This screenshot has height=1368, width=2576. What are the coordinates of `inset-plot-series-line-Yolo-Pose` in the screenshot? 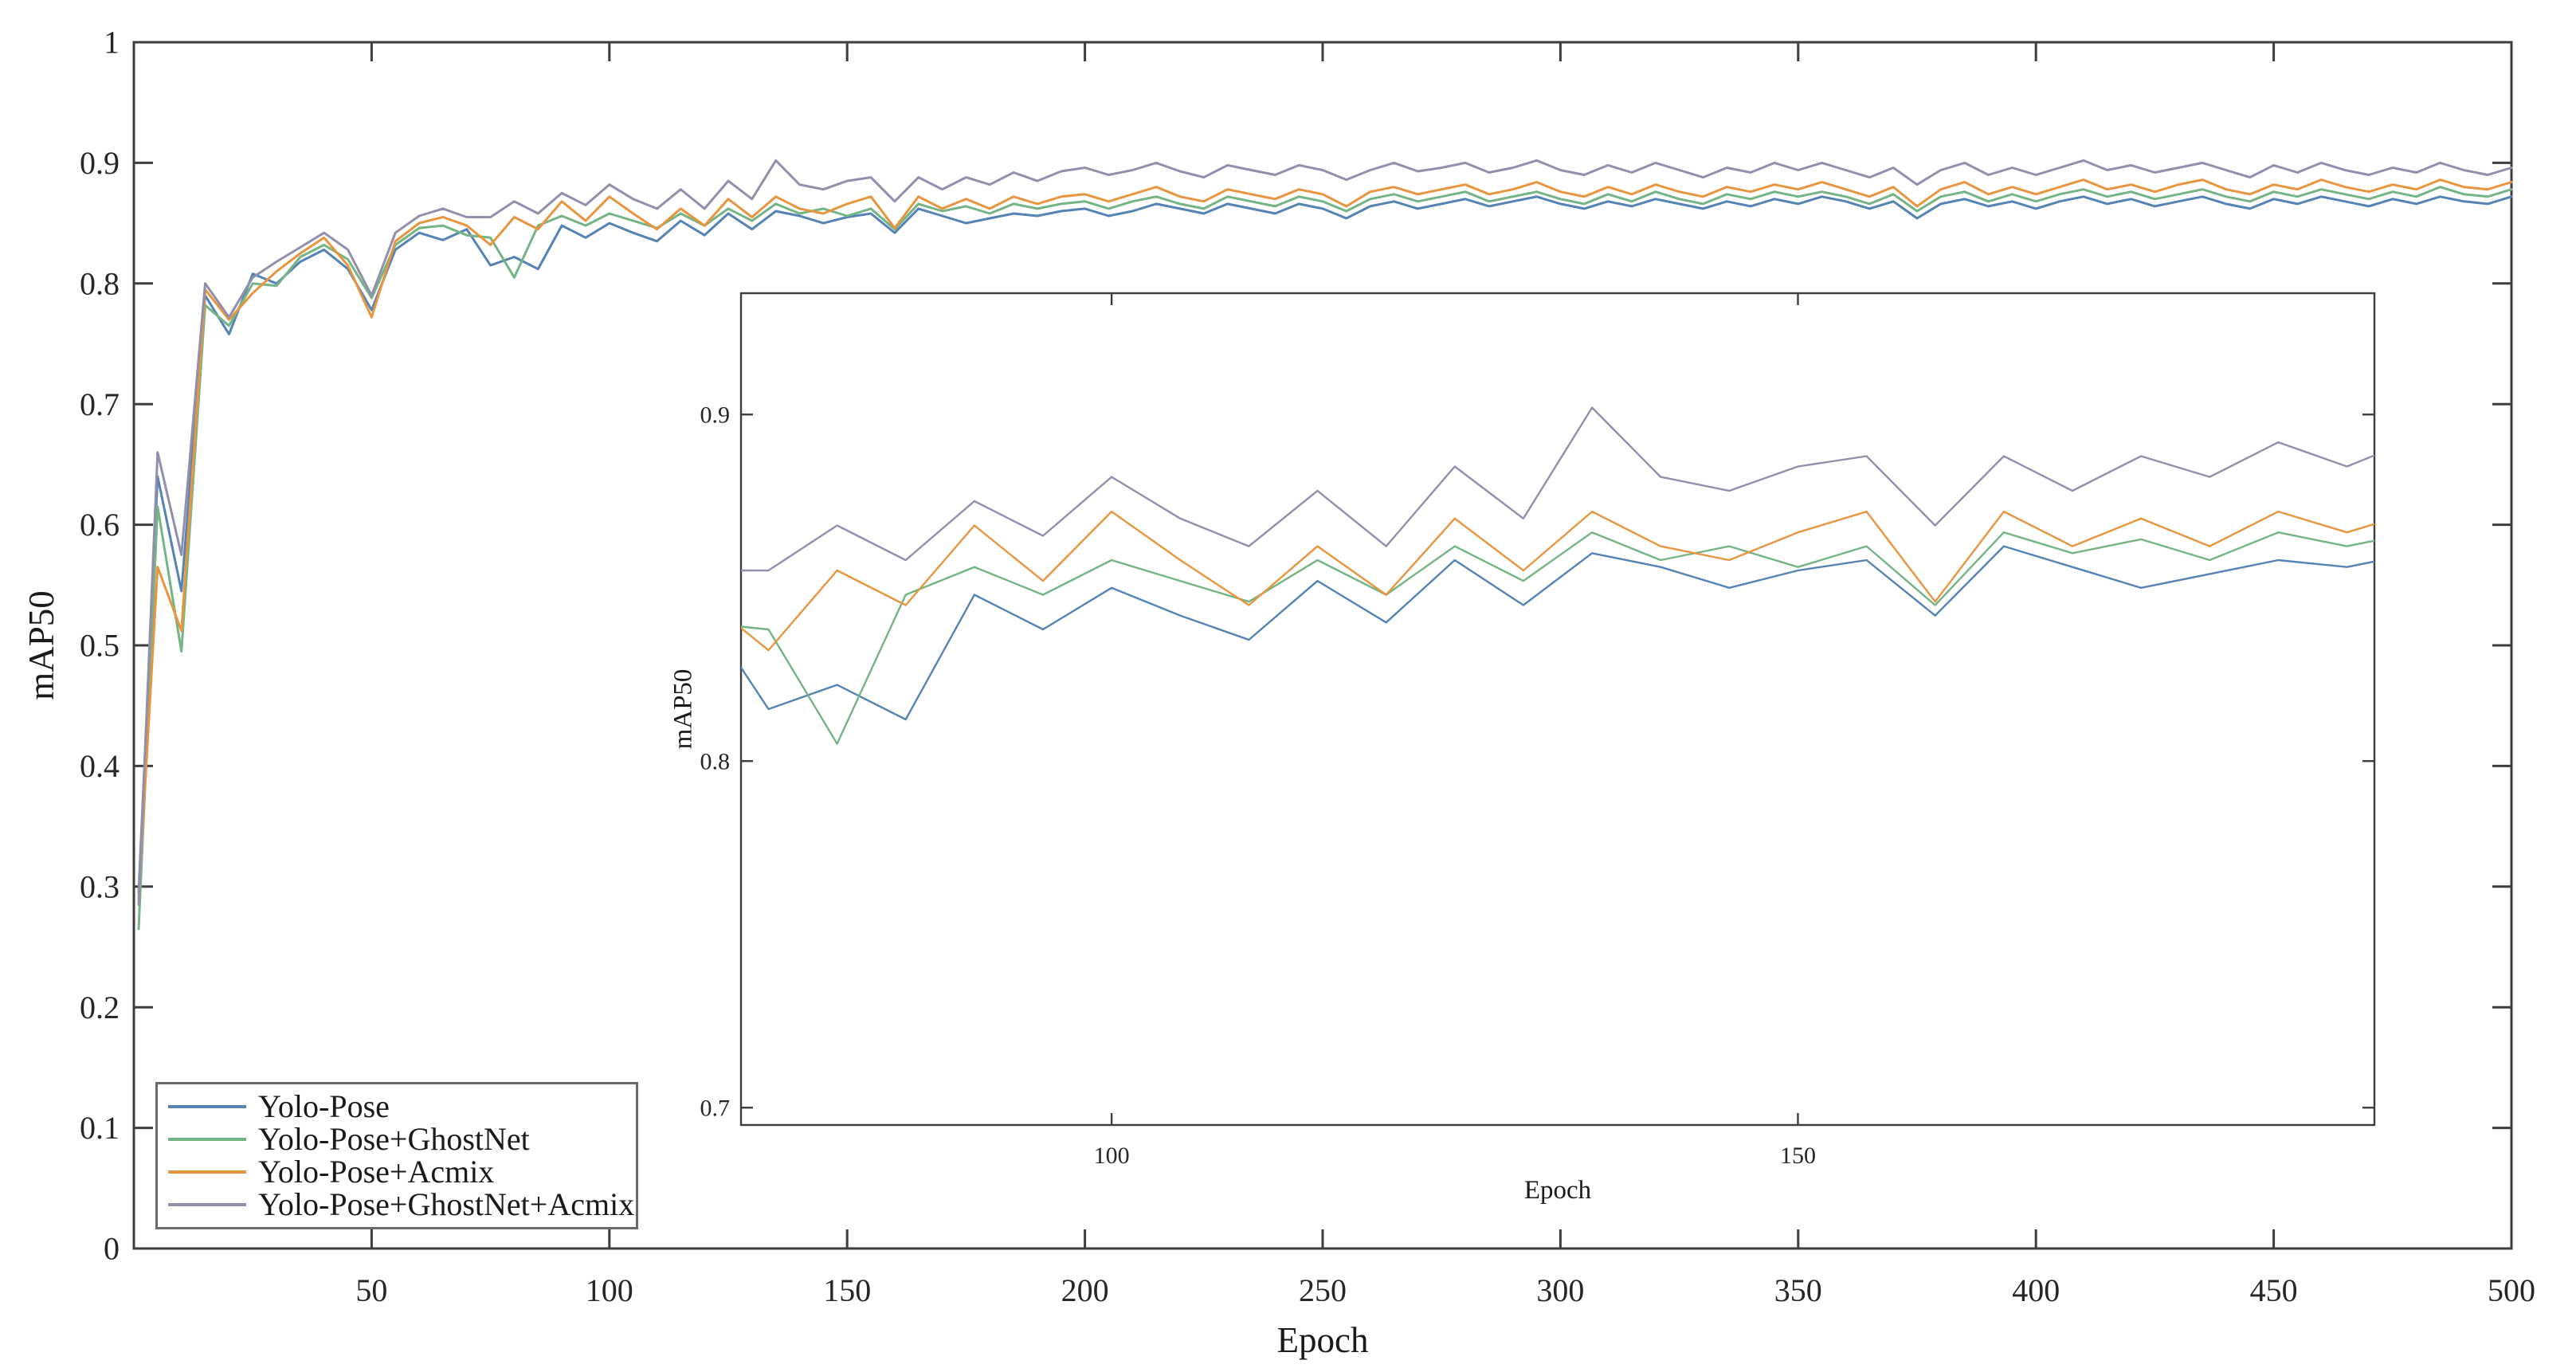 It's located at (1558, 633).